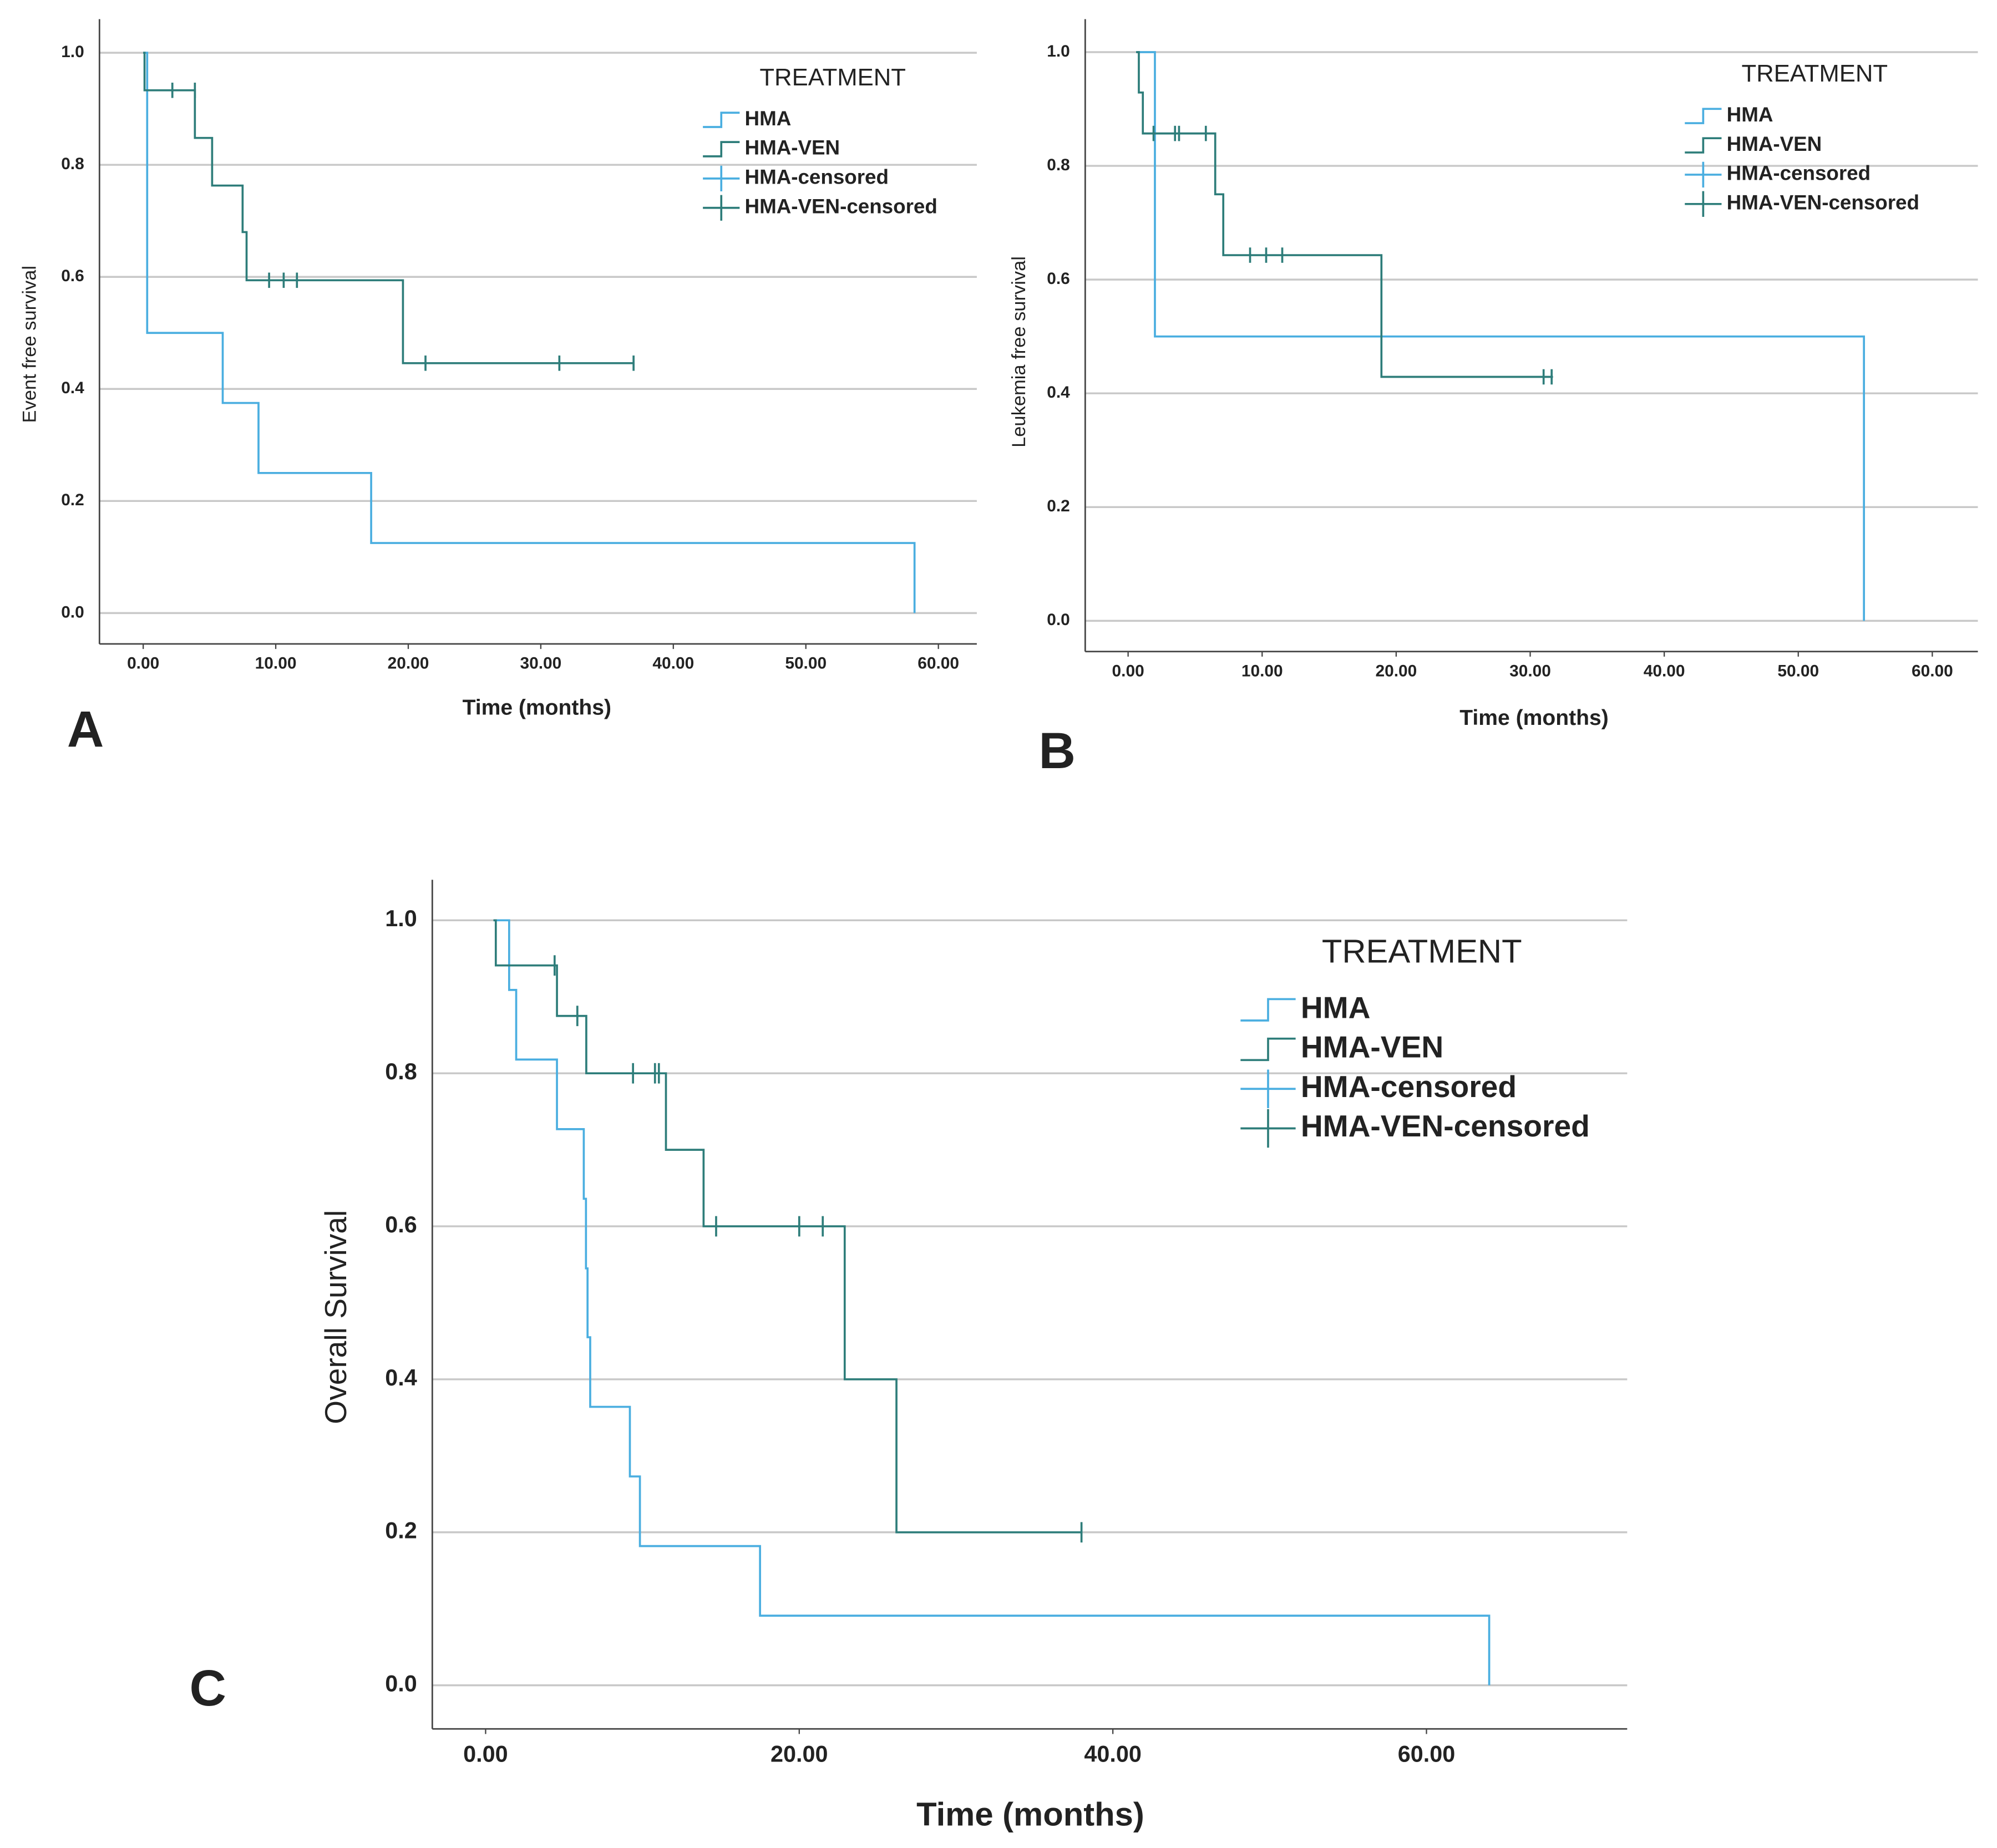  Describe the element at coordinates (1057, 751) in the screenshot. I see `panel-label: B` at that location.